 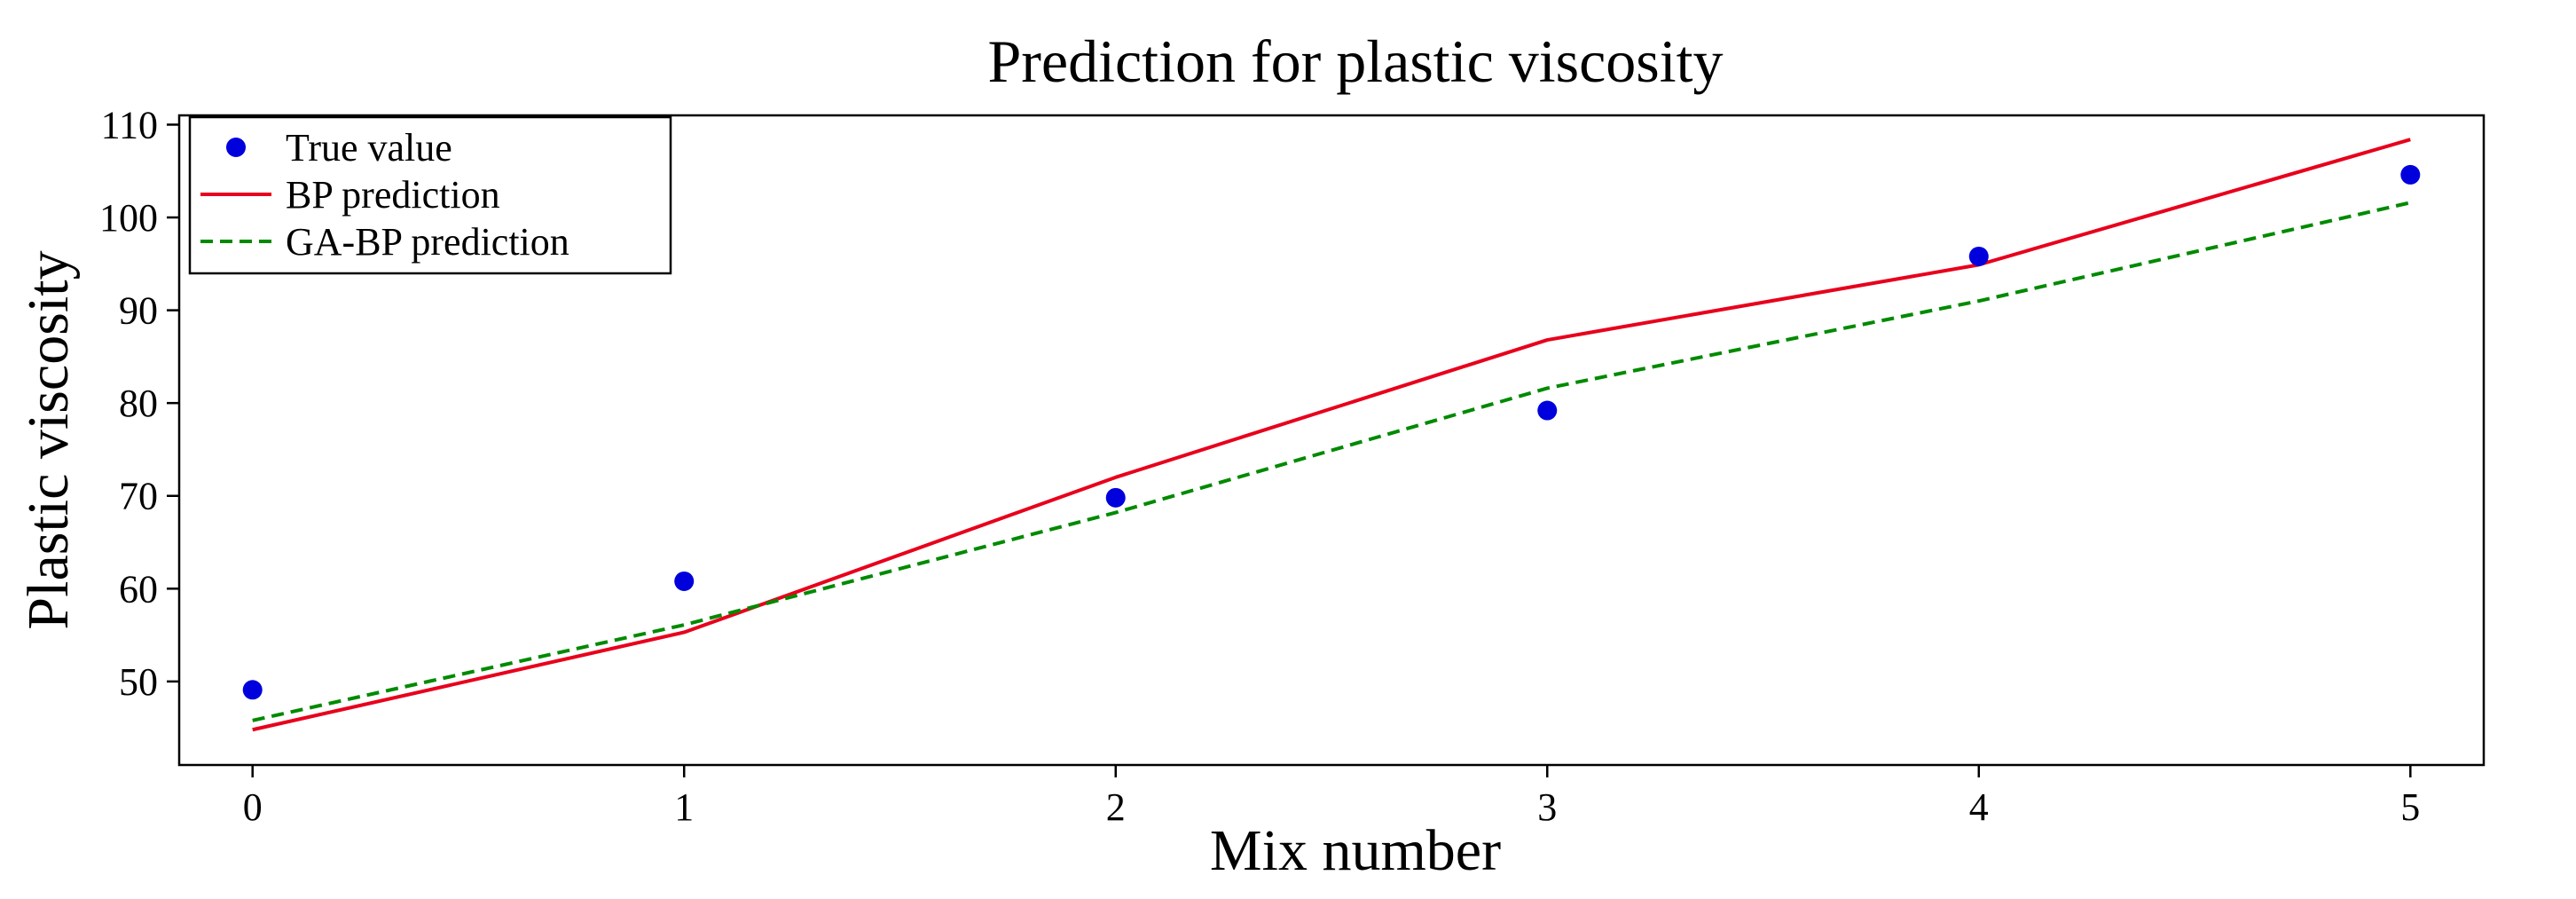 What do you see at coordinates (128, 218) in the screenshot?
I see `y-tick-label: 100` at bounding box center [128, 218].